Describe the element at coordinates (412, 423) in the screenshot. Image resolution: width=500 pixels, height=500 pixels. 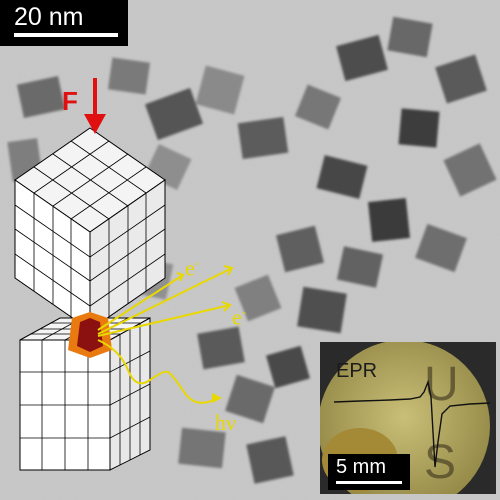
I see `epr-spectrum-trace` at that location.